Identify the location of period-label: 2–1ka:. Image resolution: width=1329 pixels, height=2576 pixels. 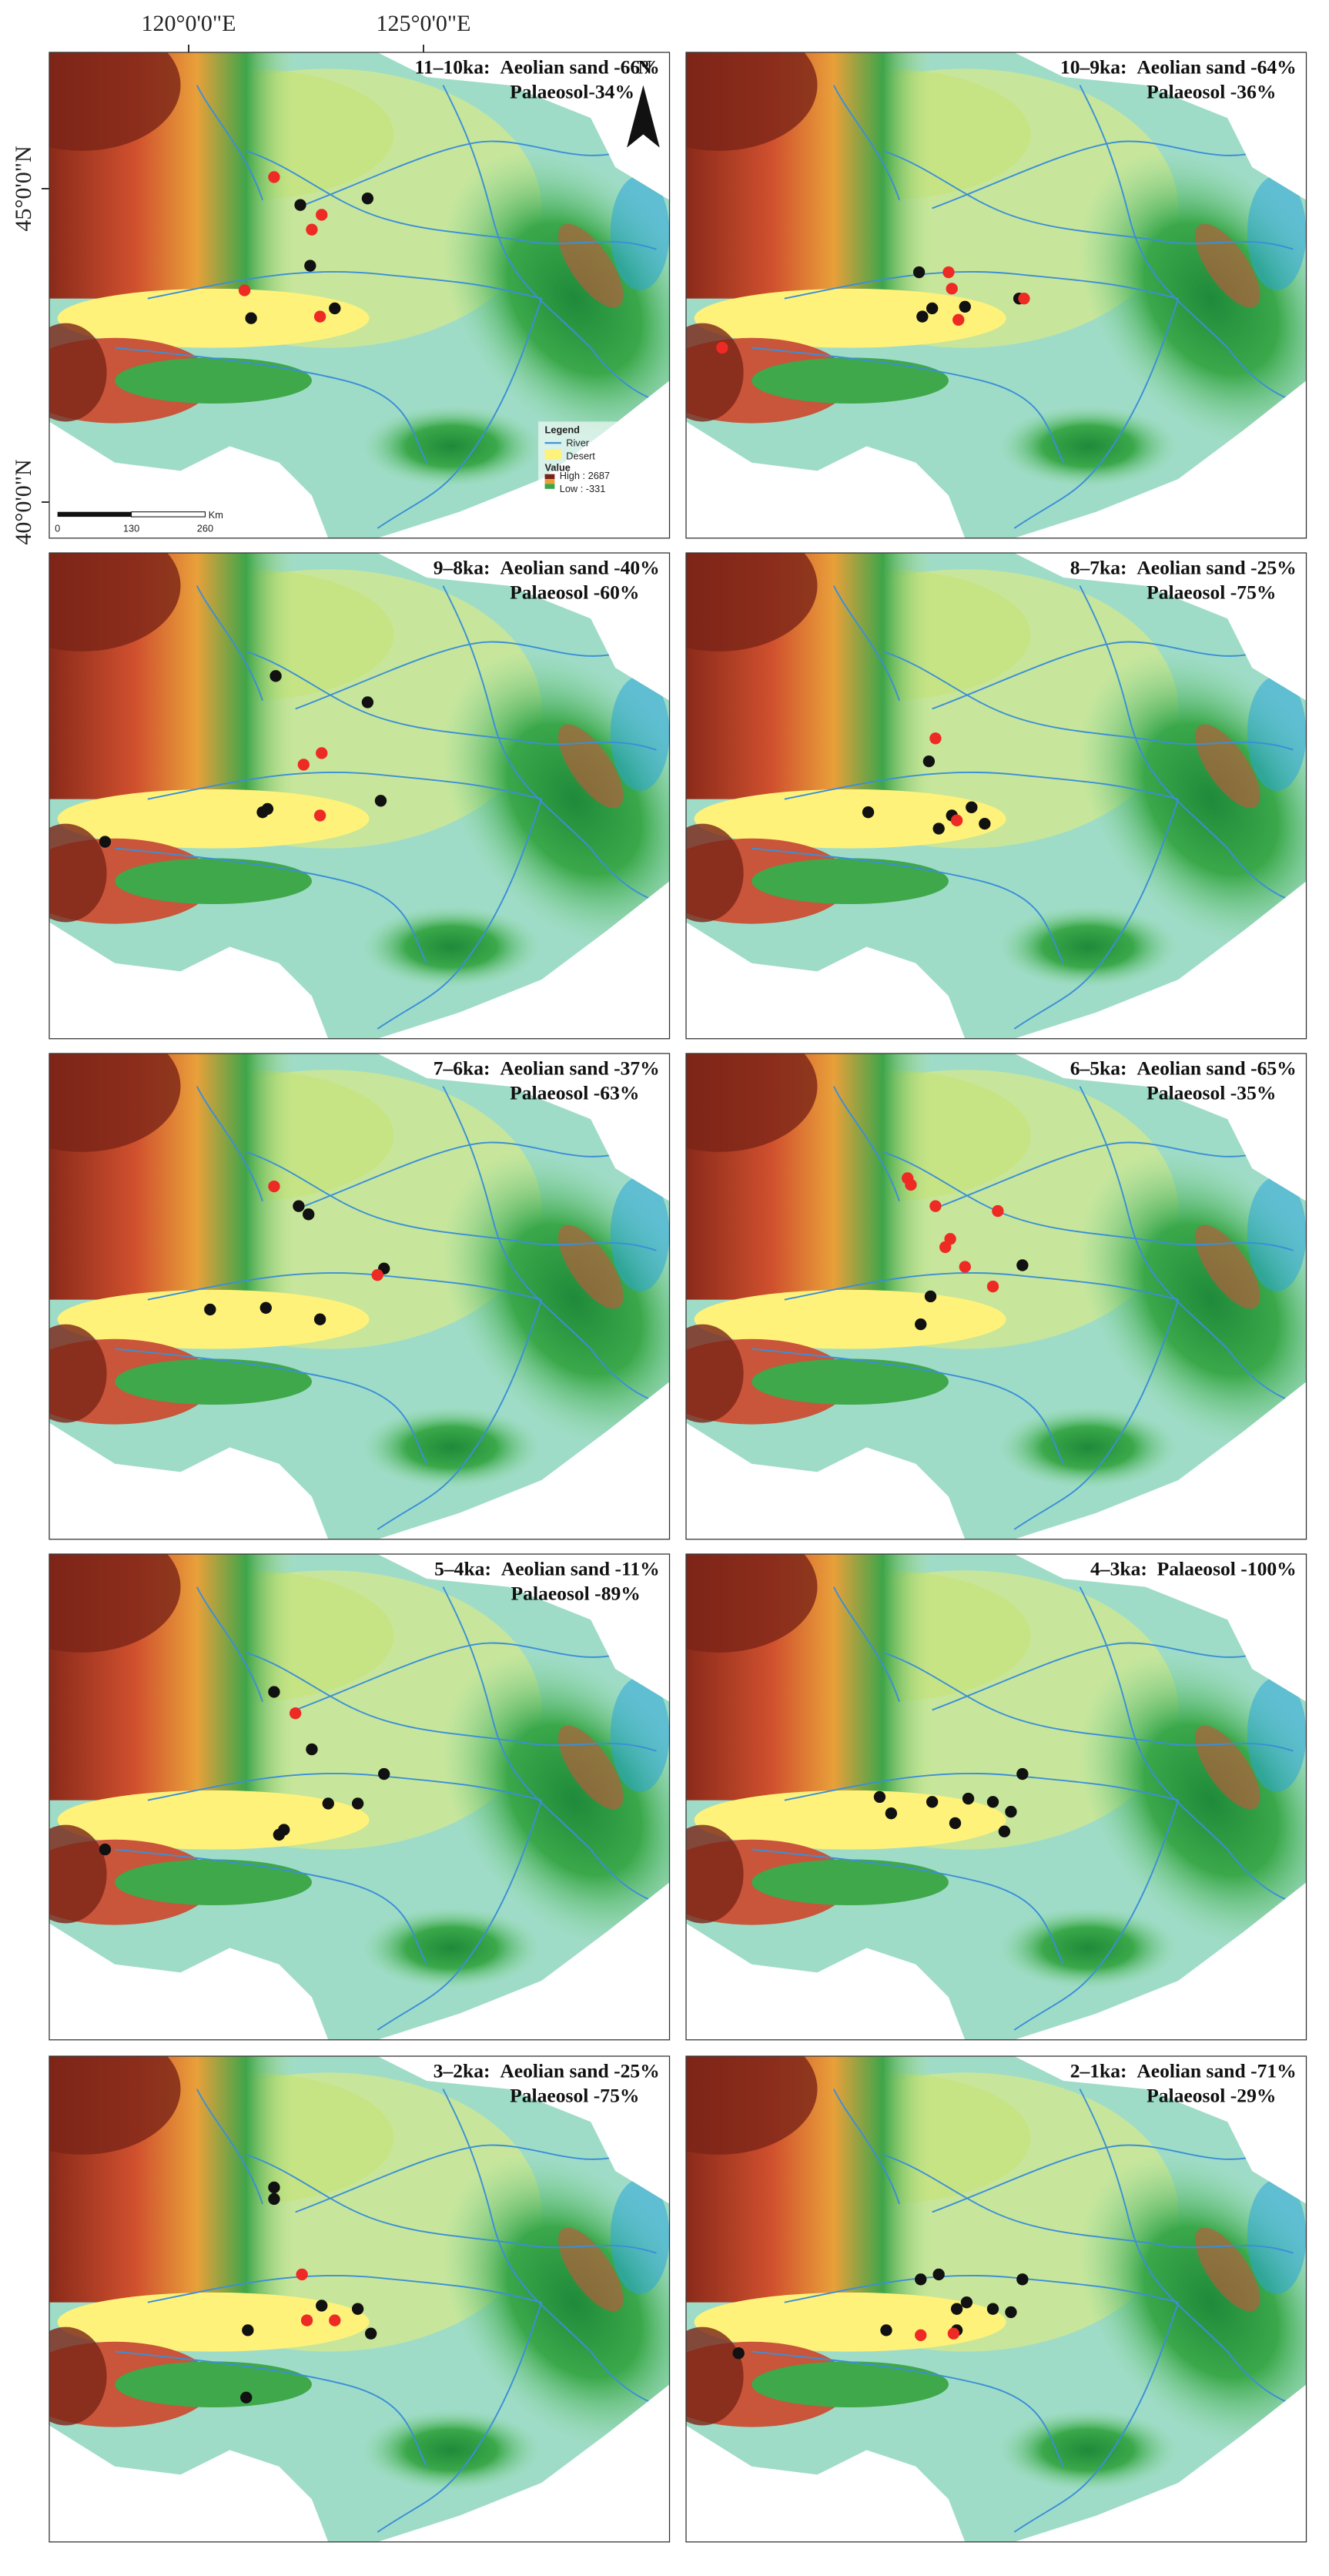
(1098, 2071).